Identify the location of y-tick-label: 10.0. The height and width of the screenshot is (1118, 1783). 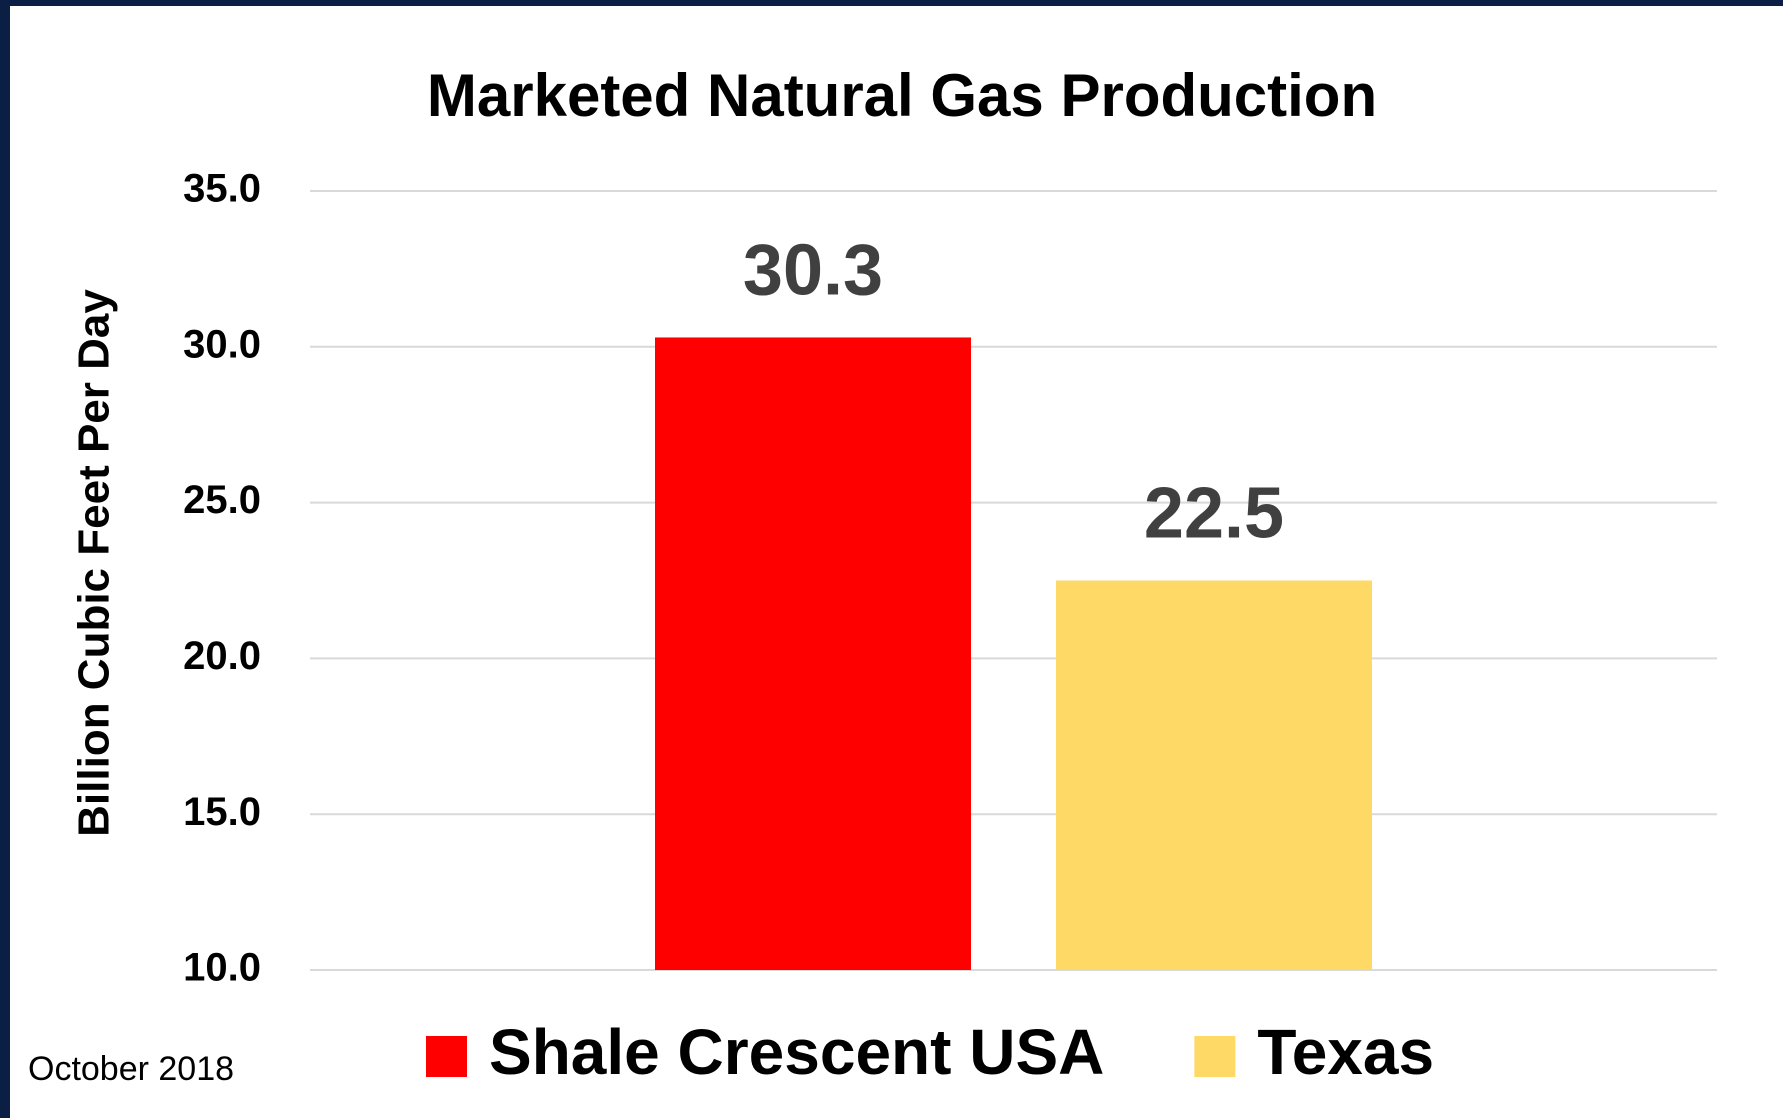
(222, 968).